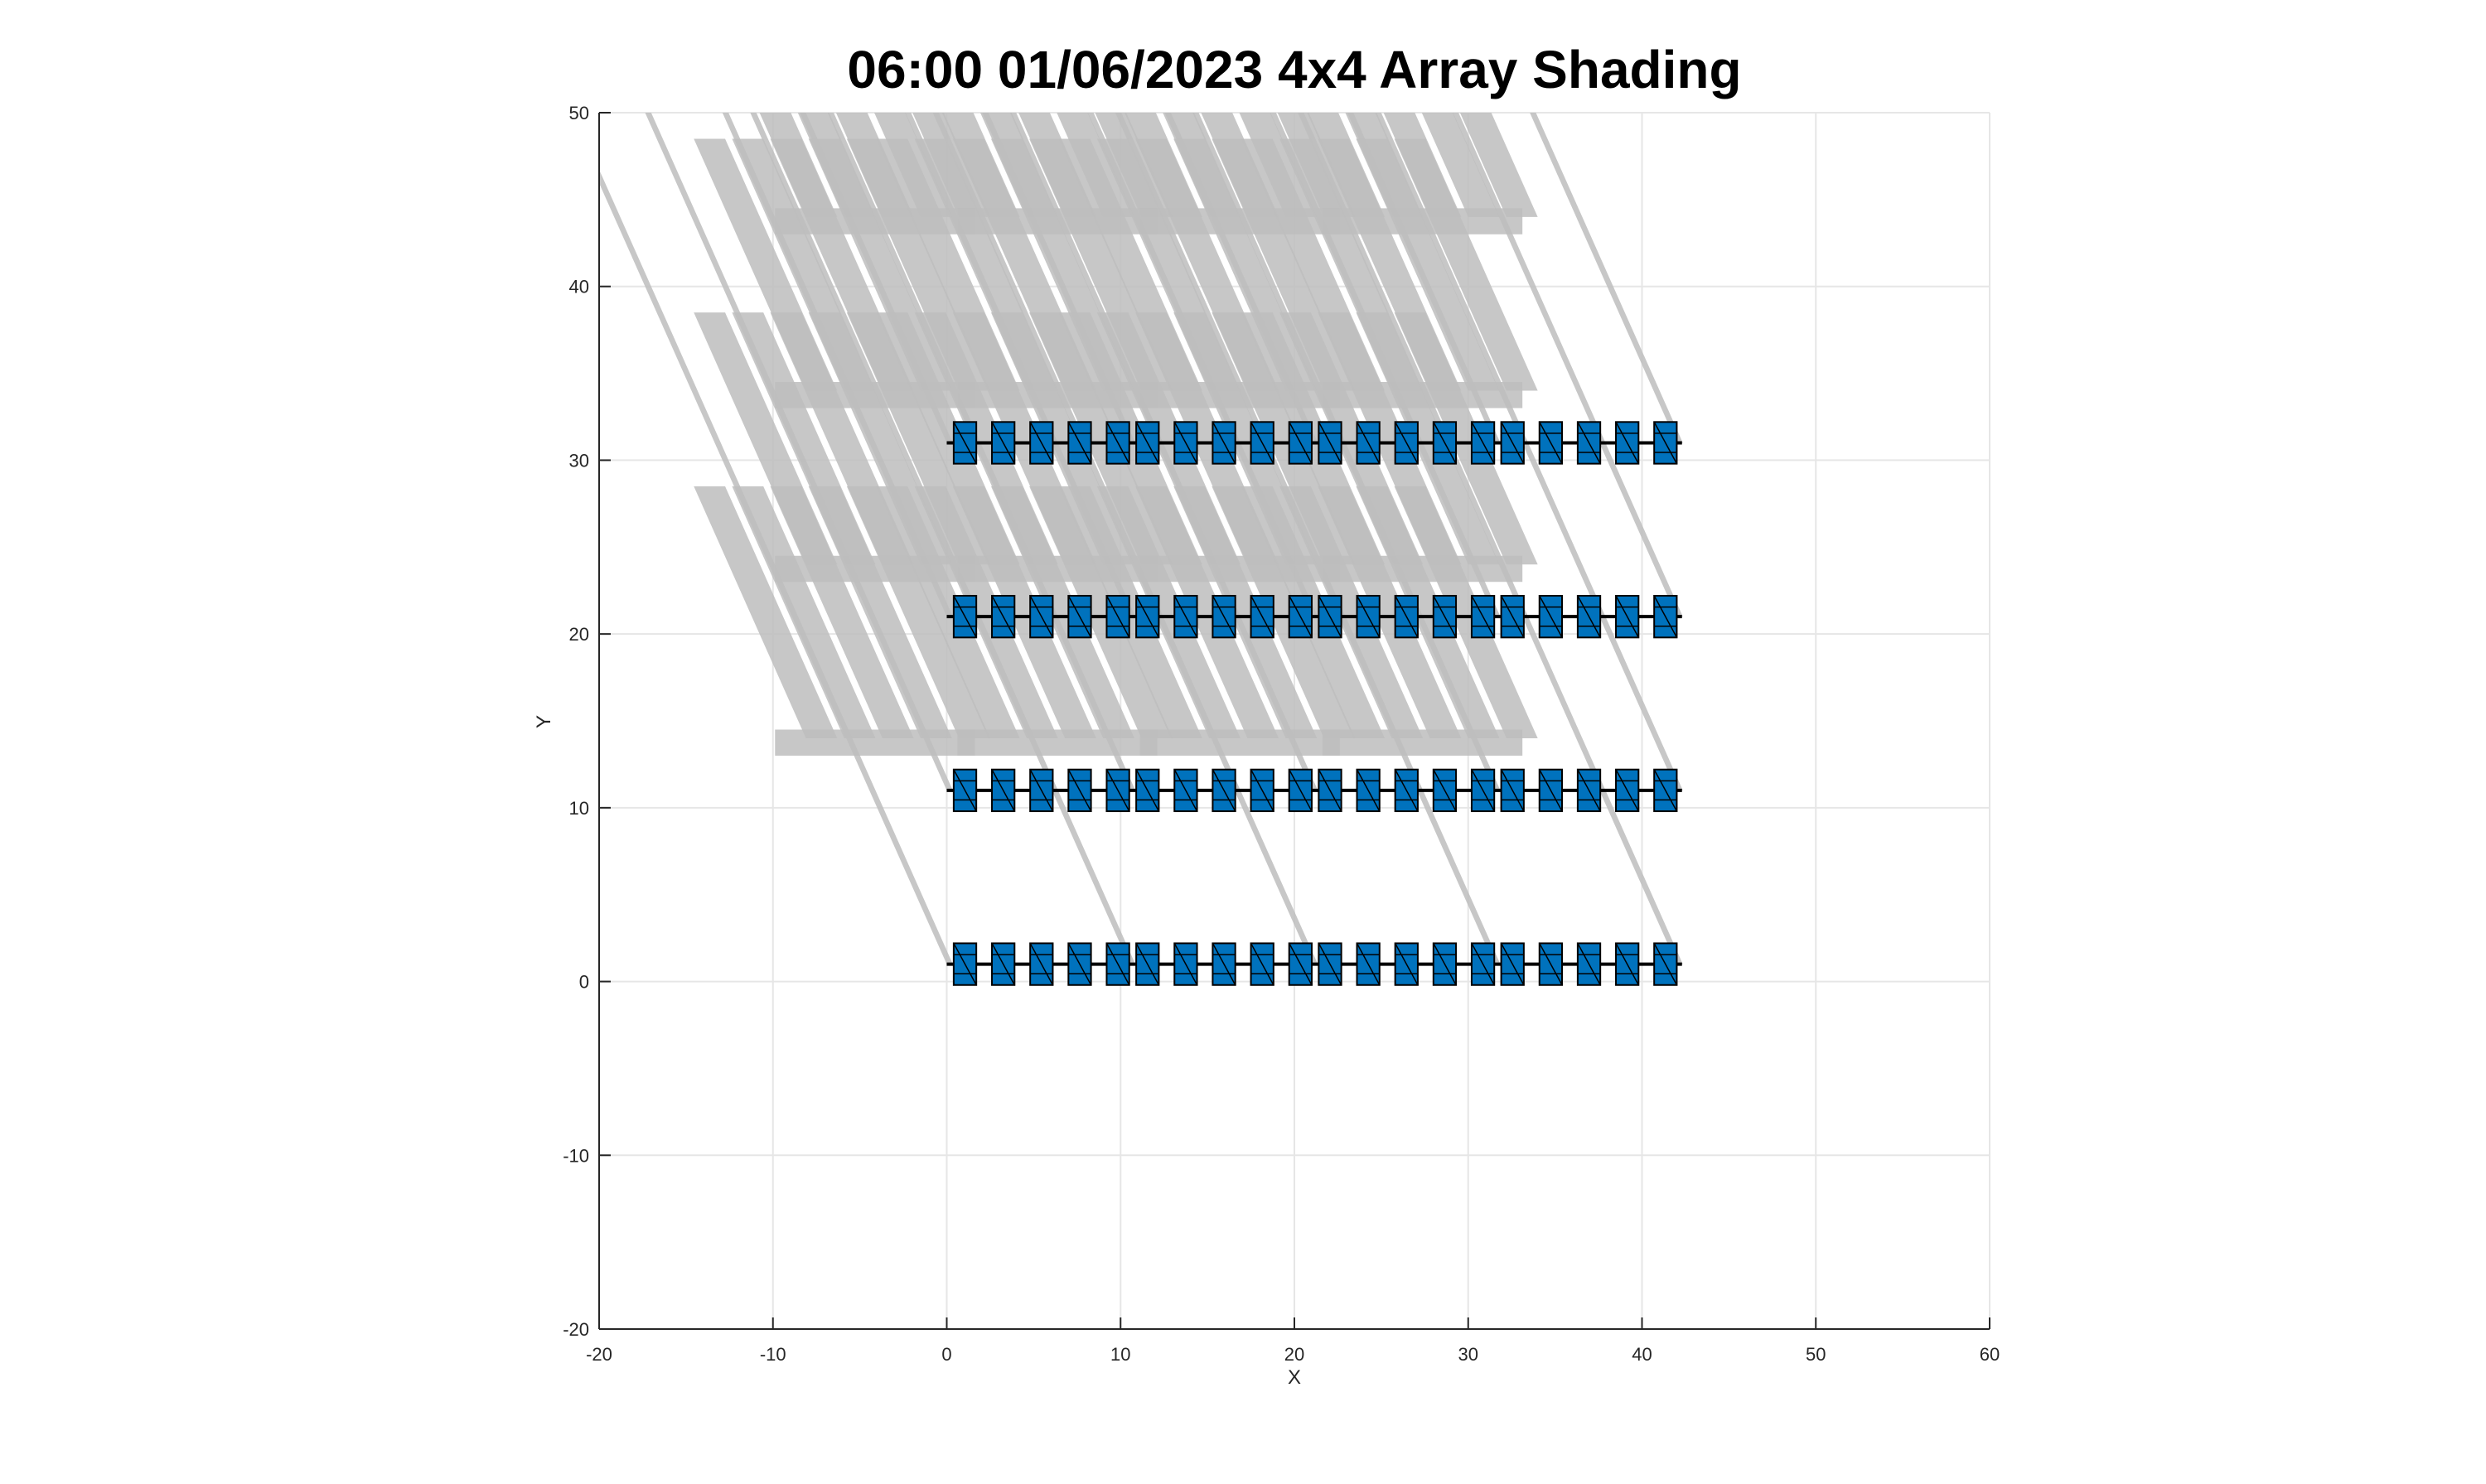 The image size is (2486, 1484). What do you see at coordinates (579, 460) in the screenshot?
I see `y-tick-label: 30` at bounding box center [579, 460].